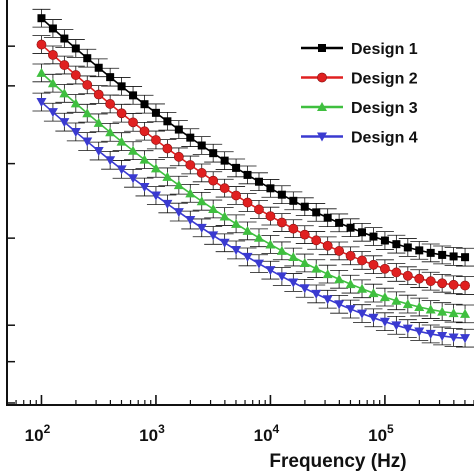 This screenshot has height=474, width=474. I want to click on legend-entry-2: Design 2, so click(359, 79).